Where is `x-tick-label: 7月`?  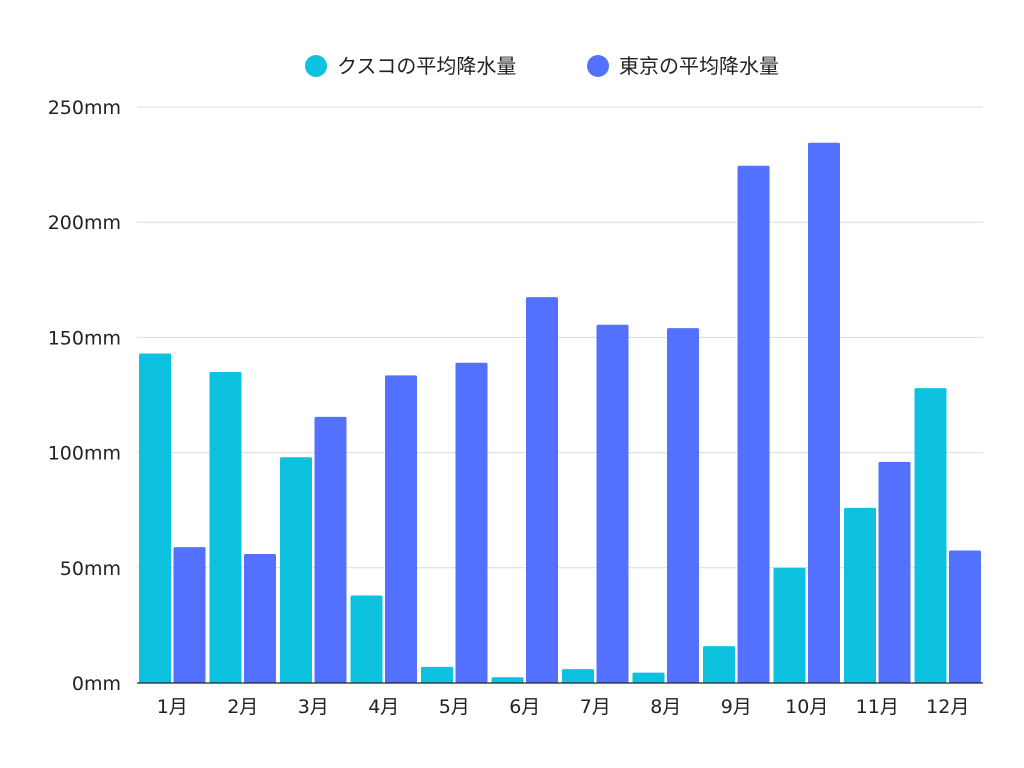
x-tick-label: 7月 is located at coordinates (595, 707).